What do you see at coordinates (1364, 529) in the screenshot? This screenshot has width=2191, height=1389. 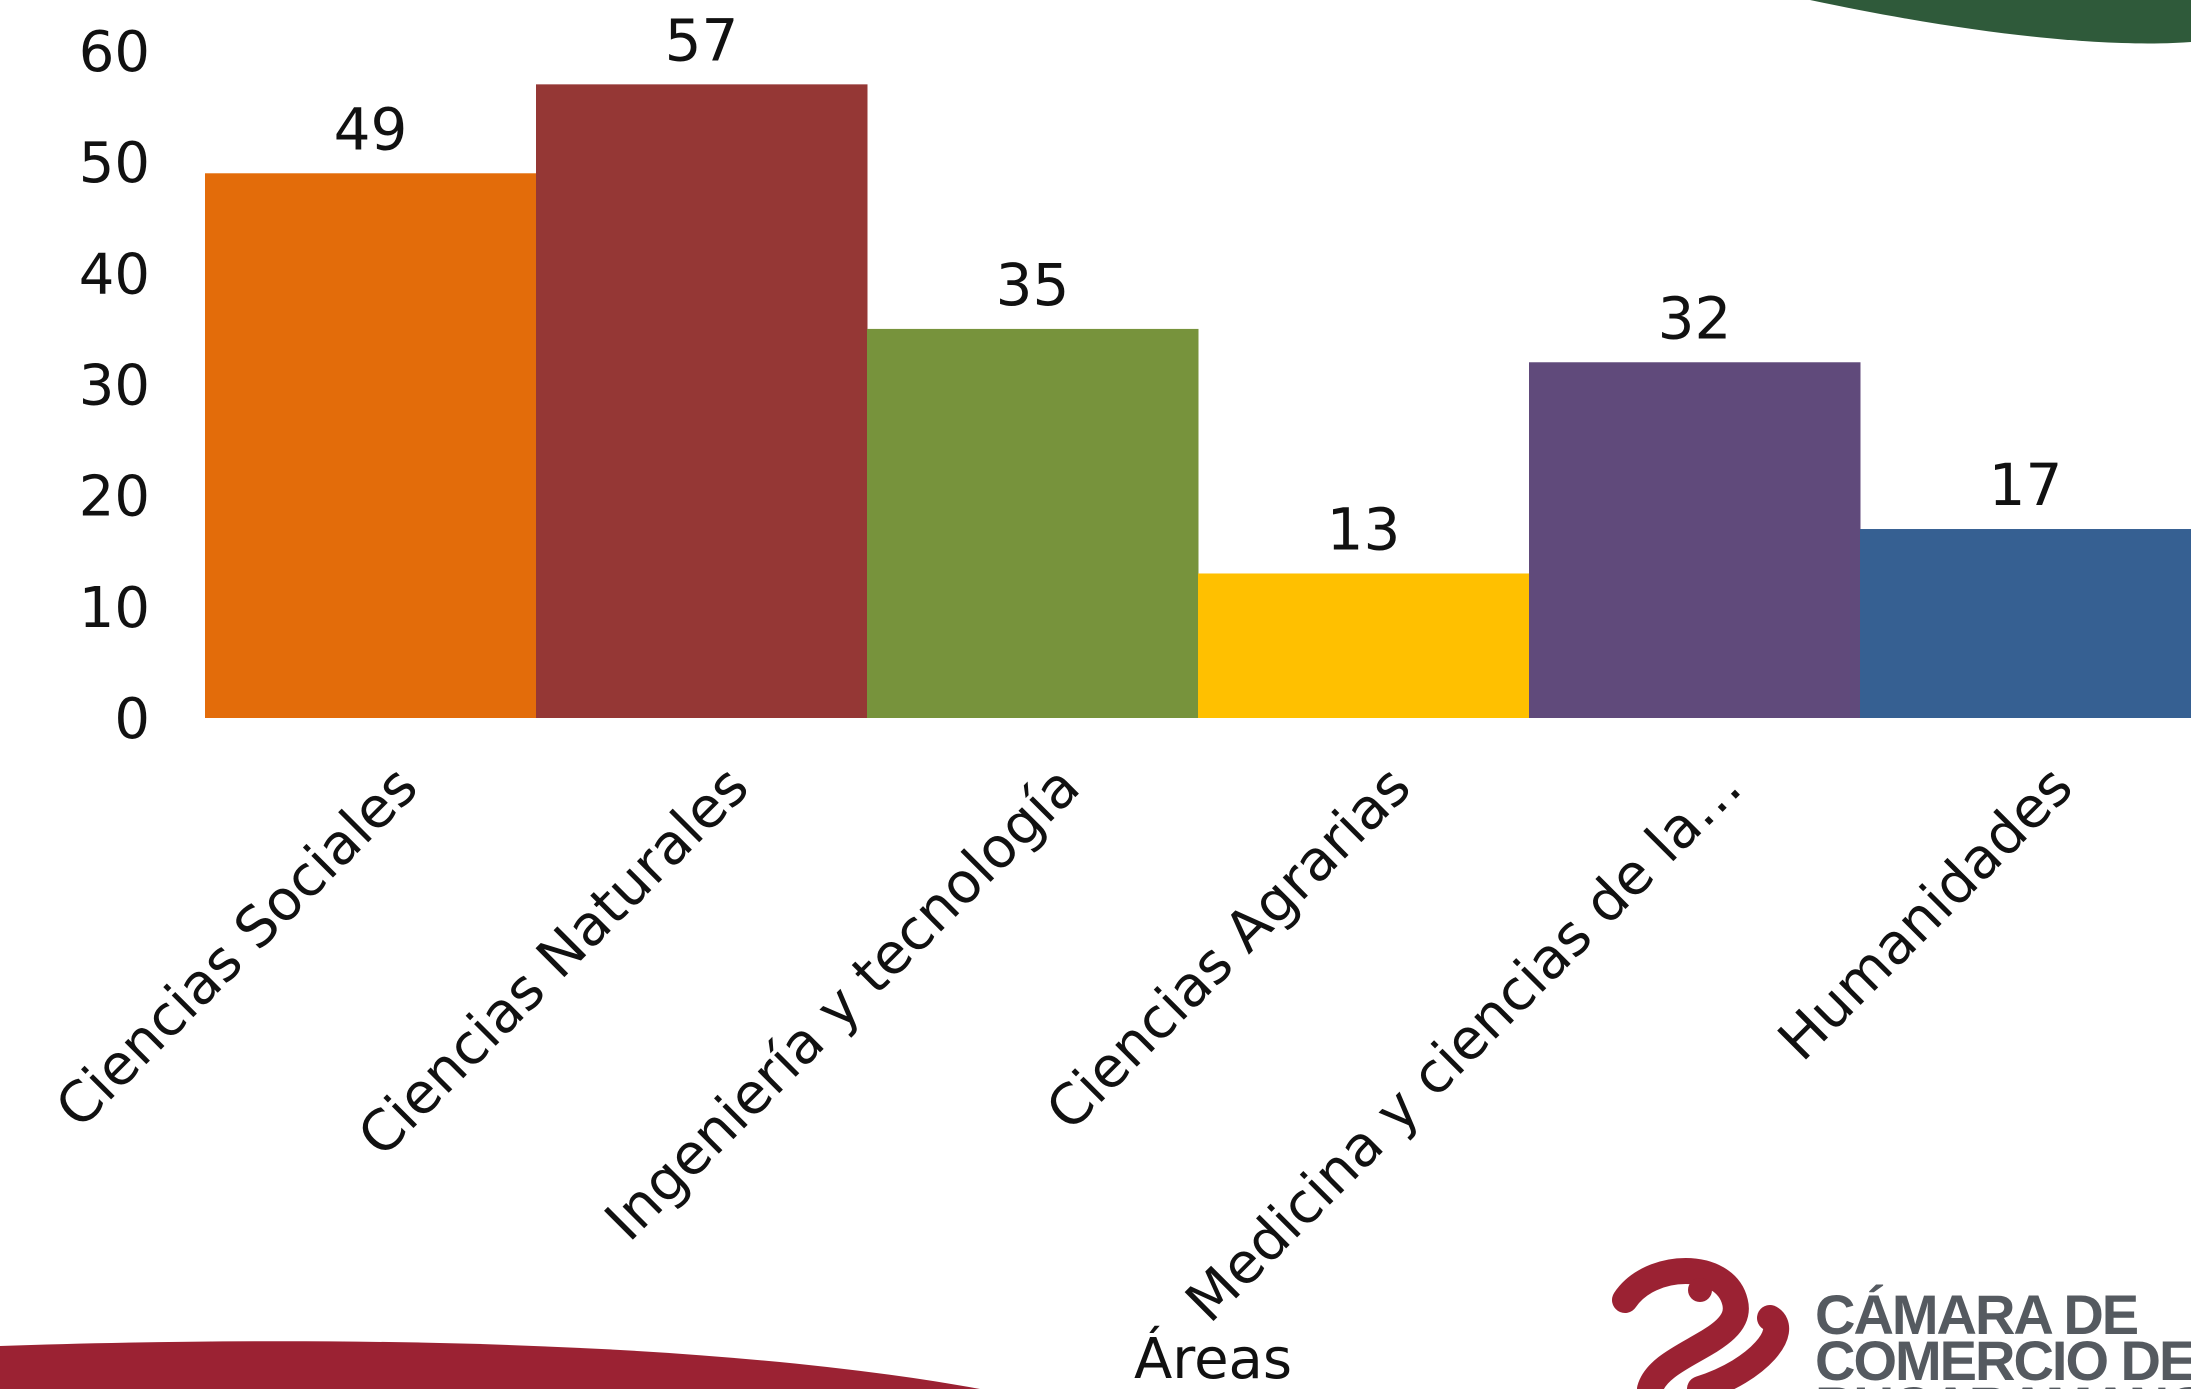 I see `data-label-3: 13` at bounding box center [1364, 529].